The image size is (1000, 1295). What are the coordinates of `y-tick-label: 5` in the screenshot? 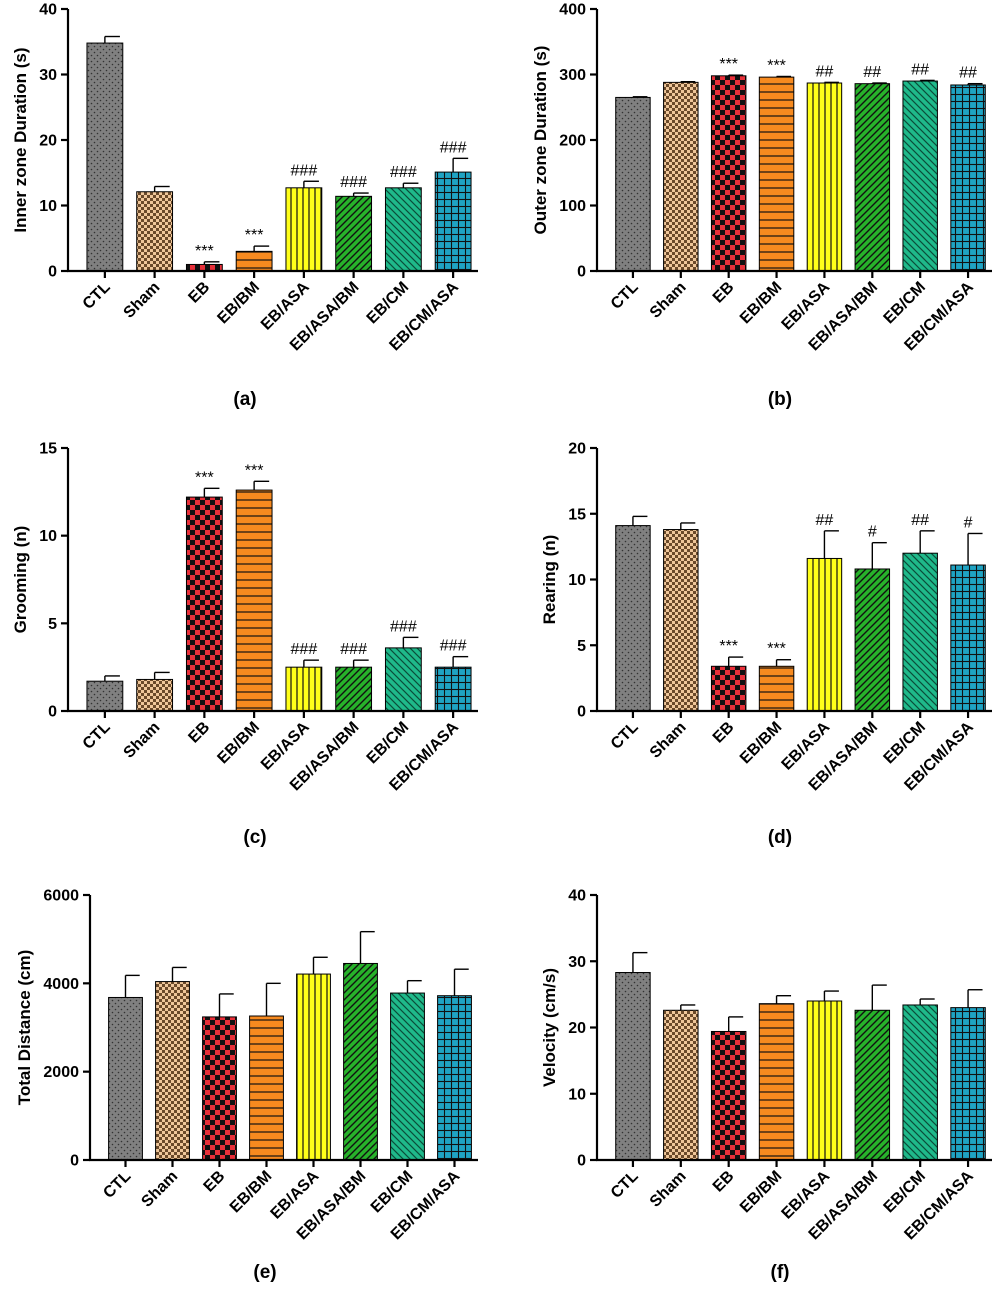 It's located at (581, 646).